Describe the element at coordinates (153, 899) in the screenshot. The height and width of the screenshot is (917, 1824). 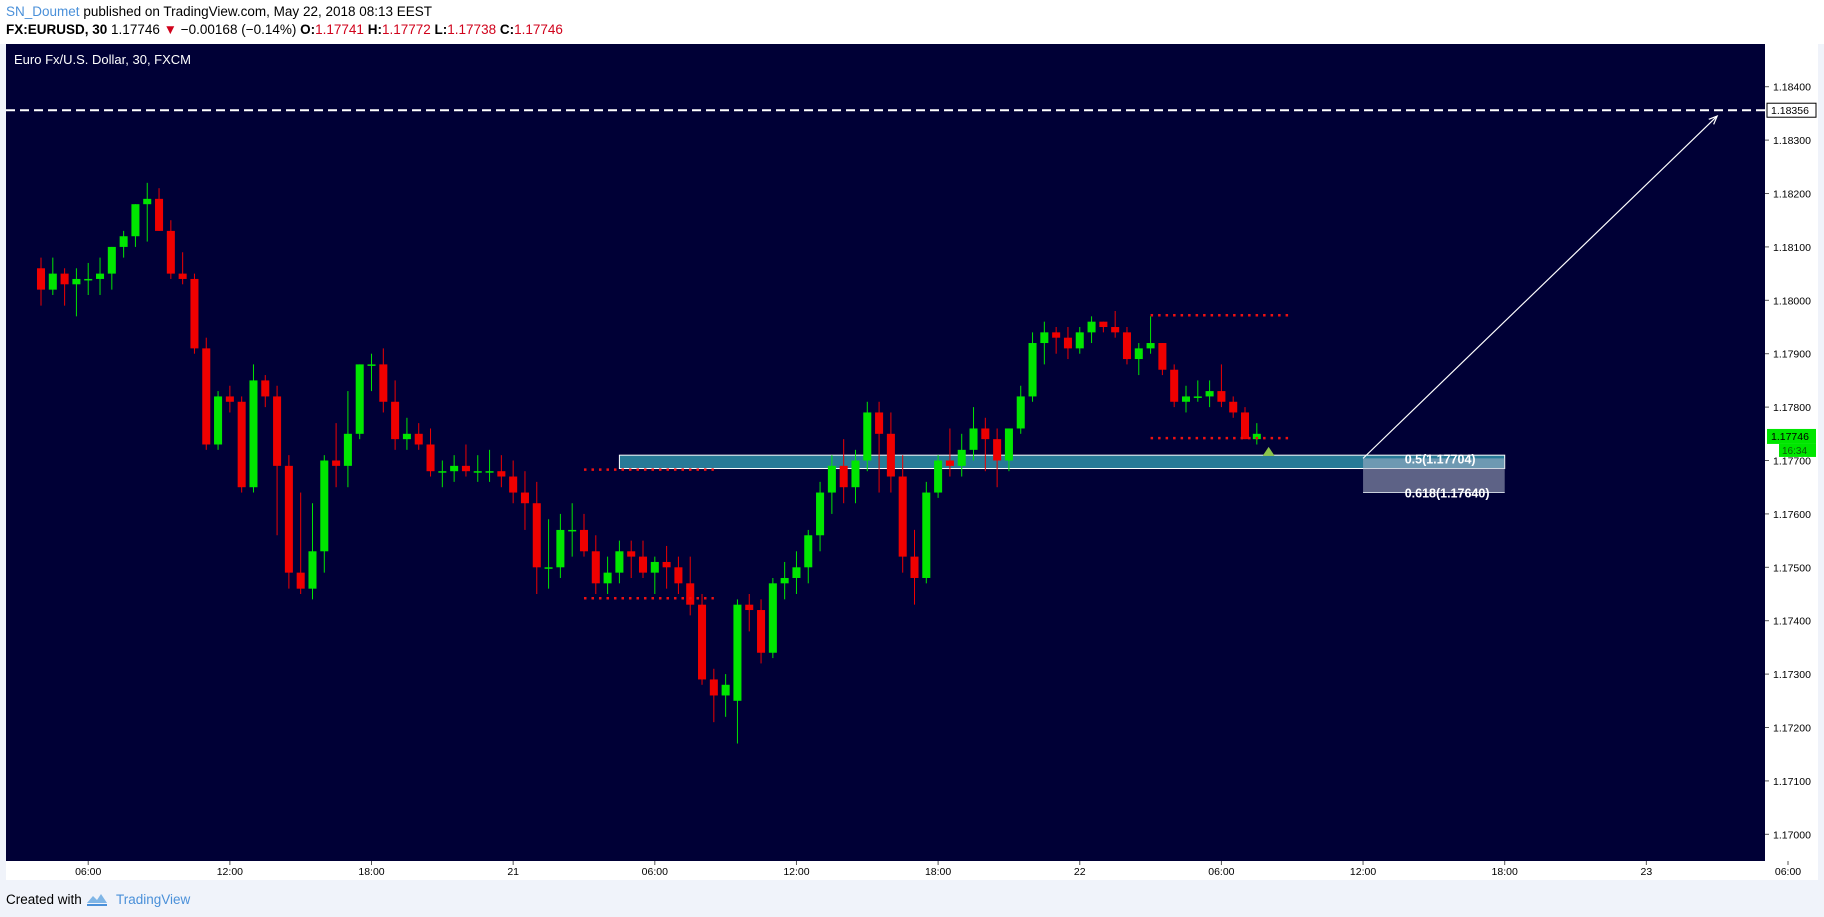
I see `tradingview-brand-link: TradingView` at that location.